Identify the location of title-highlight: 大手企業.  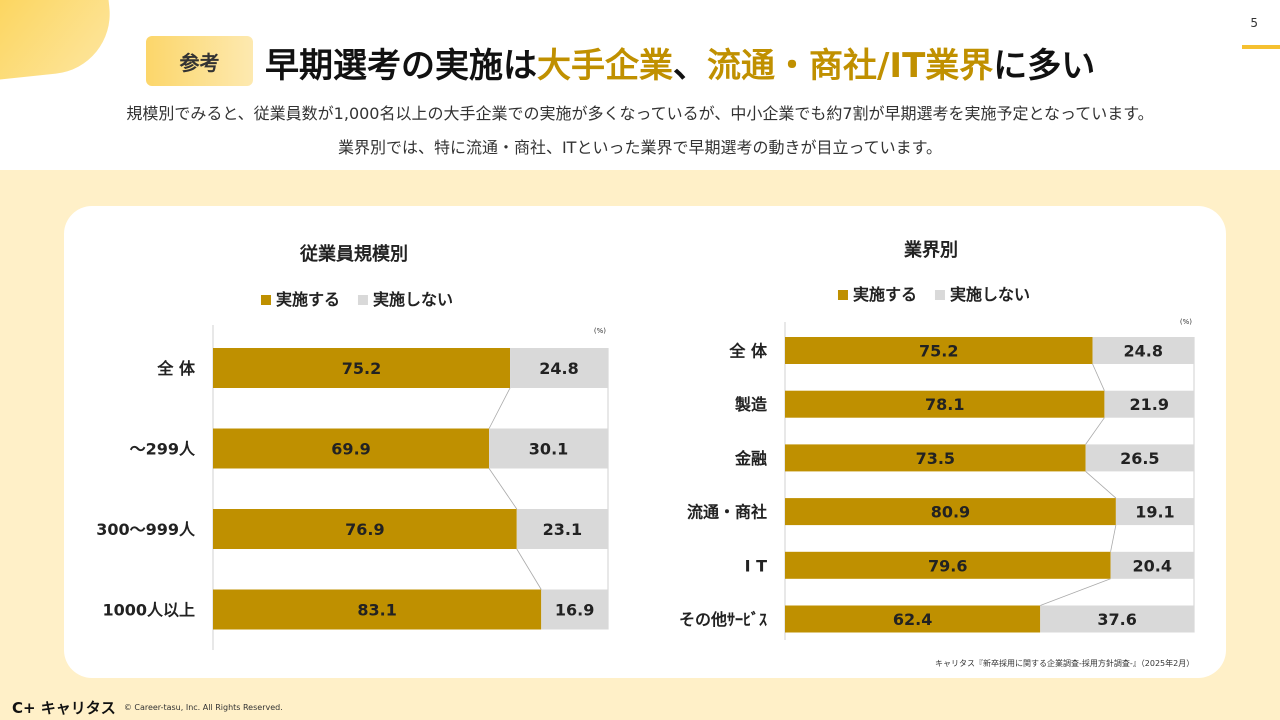
(605, 66).